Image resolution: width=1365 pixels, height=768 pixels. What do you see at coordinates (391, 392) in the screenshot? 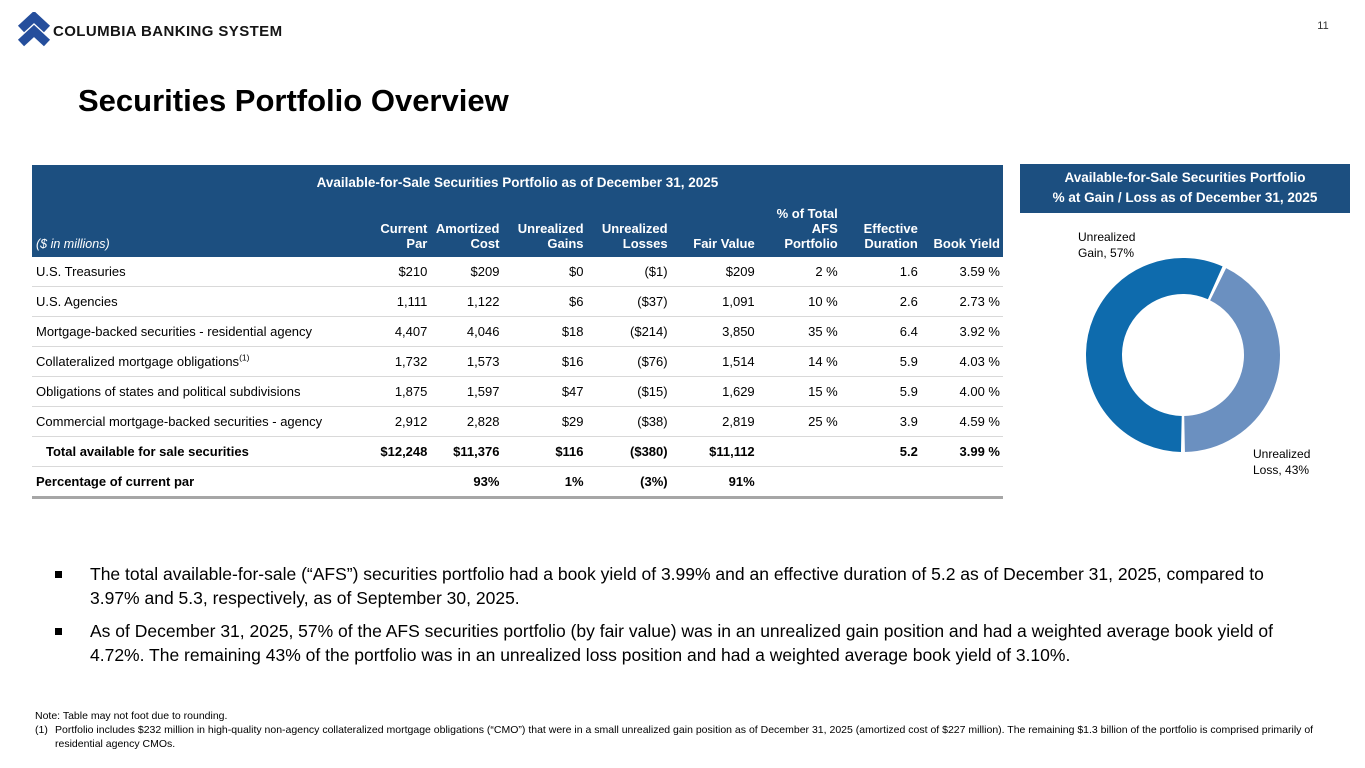
I see `table-cell: 1,875` at bounding box center [391, 392].